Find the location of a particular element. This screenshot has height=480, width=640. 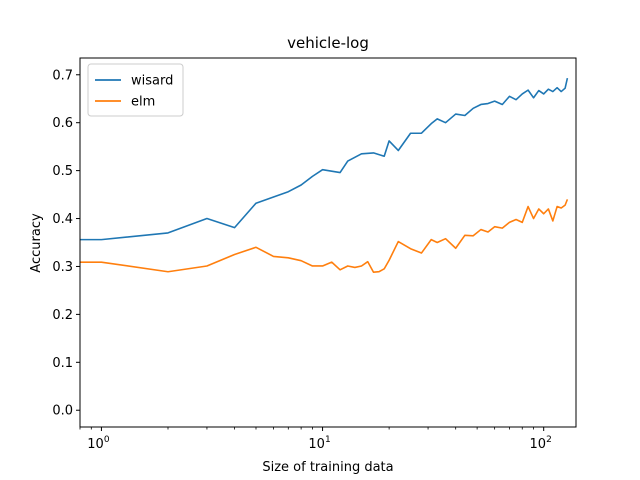

legend-label-wisard: wisard is located at coordinates (152, 81).